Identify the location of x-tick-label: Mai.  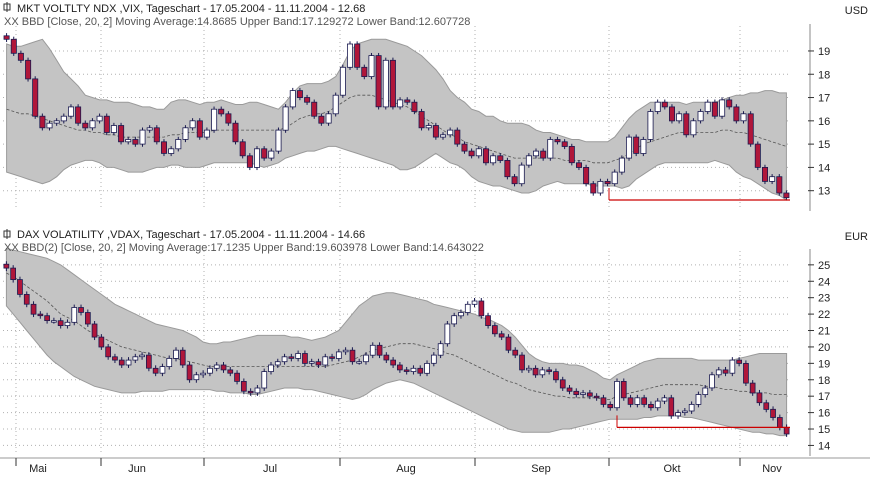
(38, 469).